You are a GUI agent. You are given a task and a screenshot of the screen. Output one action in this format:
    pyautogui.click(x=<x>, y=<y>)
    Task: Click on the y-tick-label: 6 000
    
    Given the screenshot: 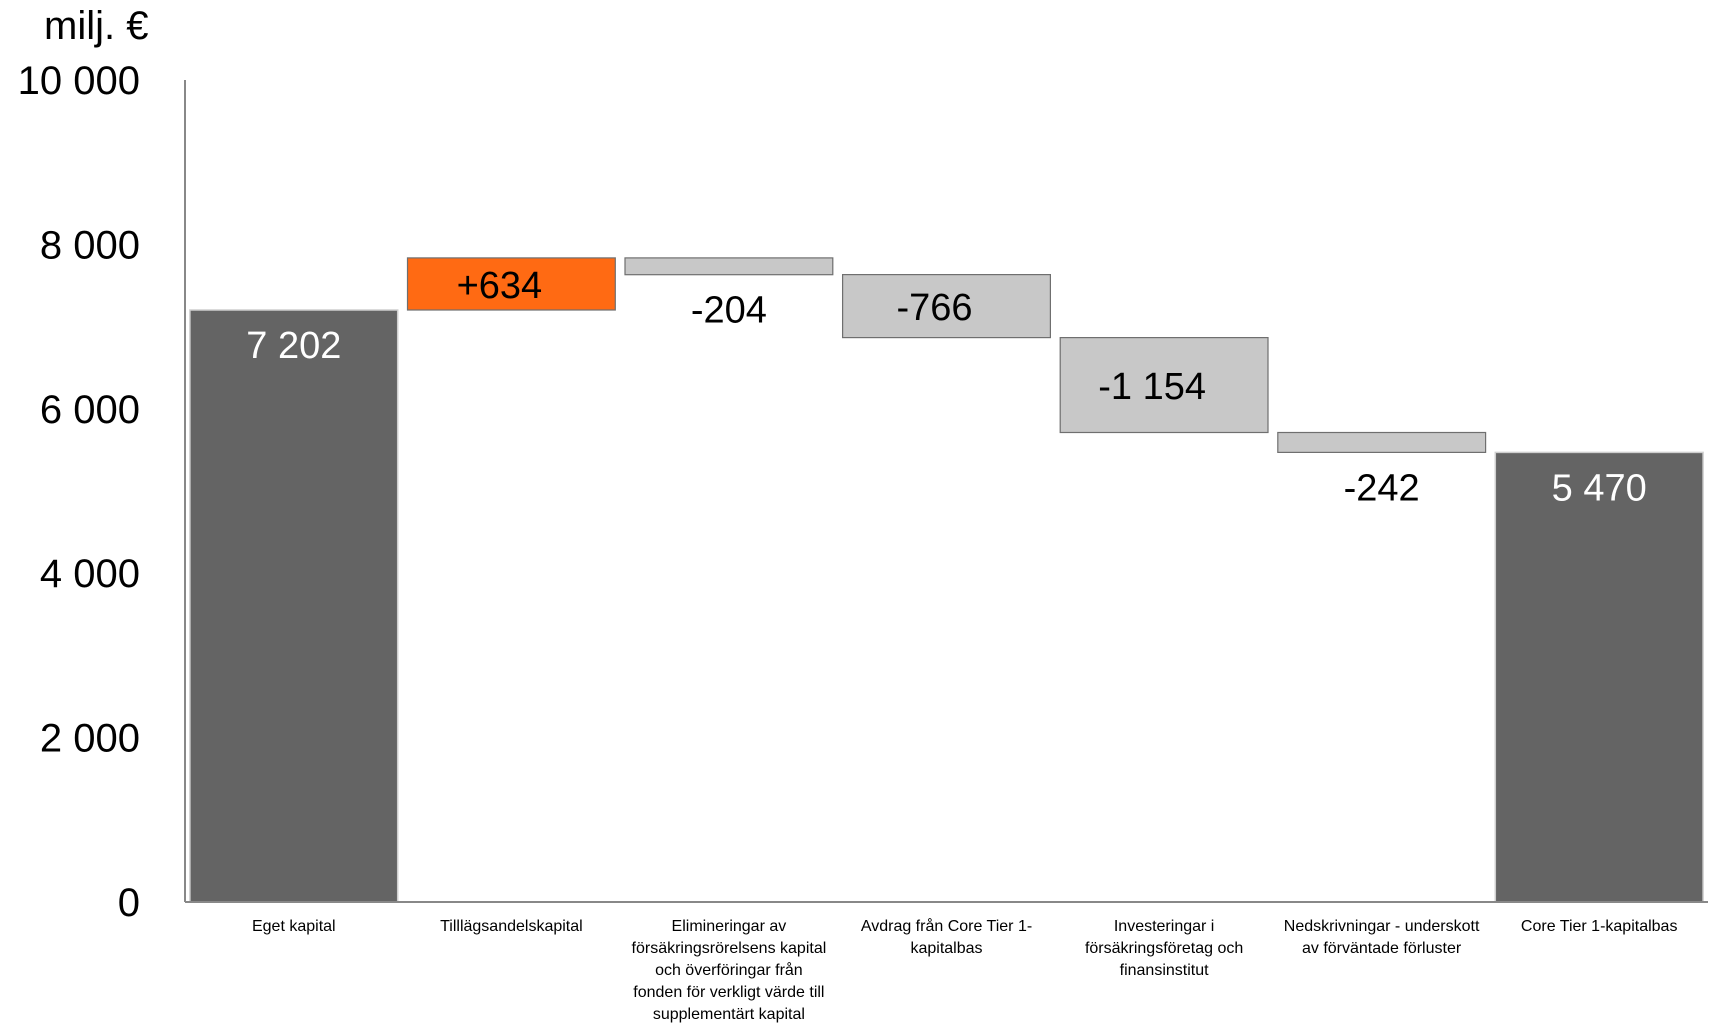 What is the action you would take?
    pyautogui.click(x=90, y=410)
    